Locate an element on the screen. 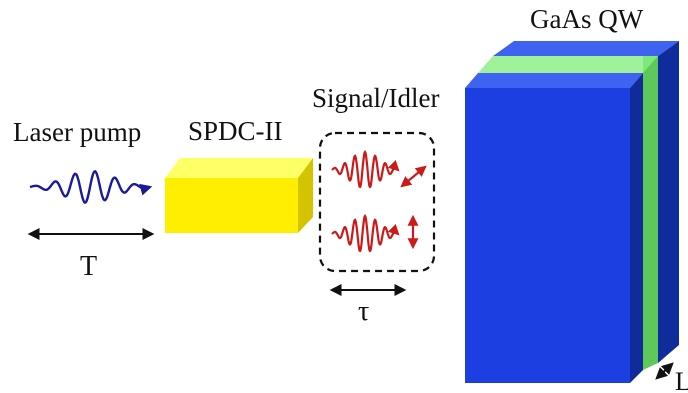 The image size is (688, 393). sample-label: GaAs QW is located at coordinates (587, 19).